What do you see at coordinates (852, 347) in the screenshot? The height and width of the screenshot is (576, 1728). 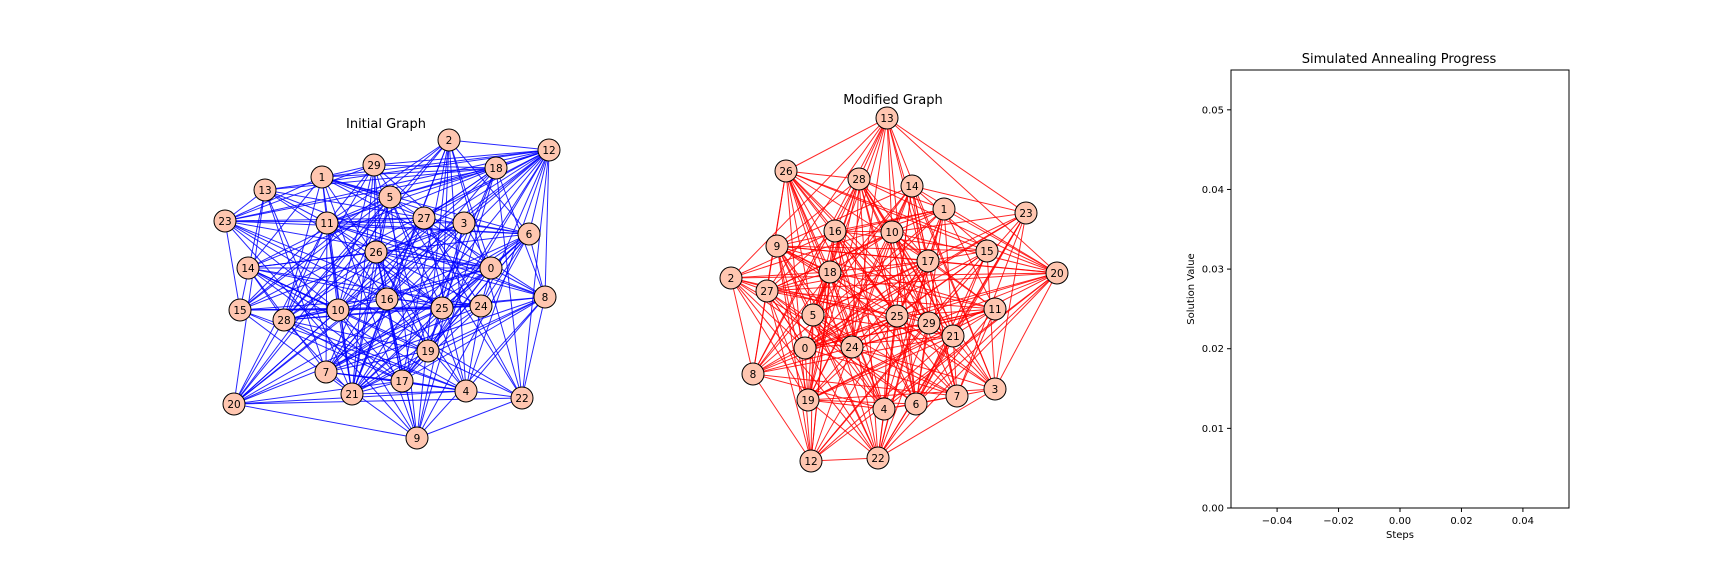 I see `graph-node: 24` at bounding box center [852, 347].